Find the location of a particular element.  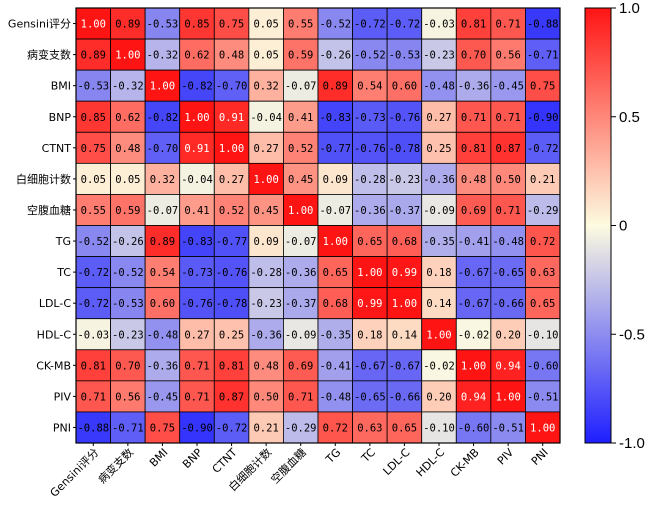

cell-value-1-6: 0.59 is located at coordinates (300, 56).